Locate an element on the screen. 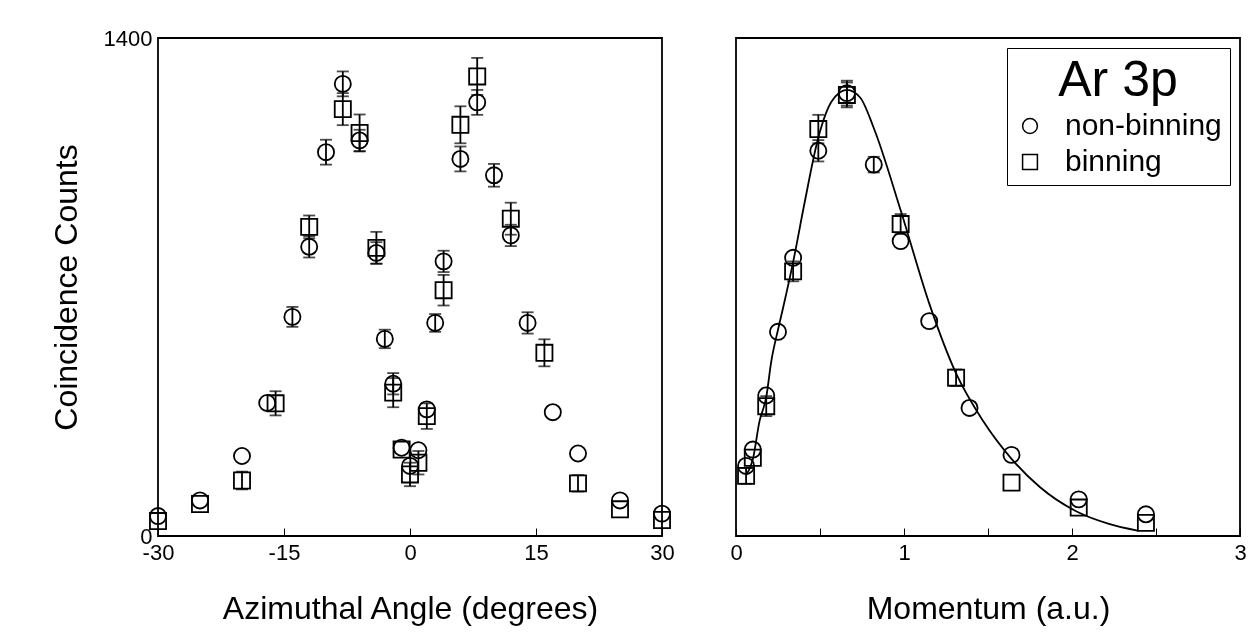 The image size is (1254, 634). y-tick-label: 1400 is located at coordinates (128, 38).